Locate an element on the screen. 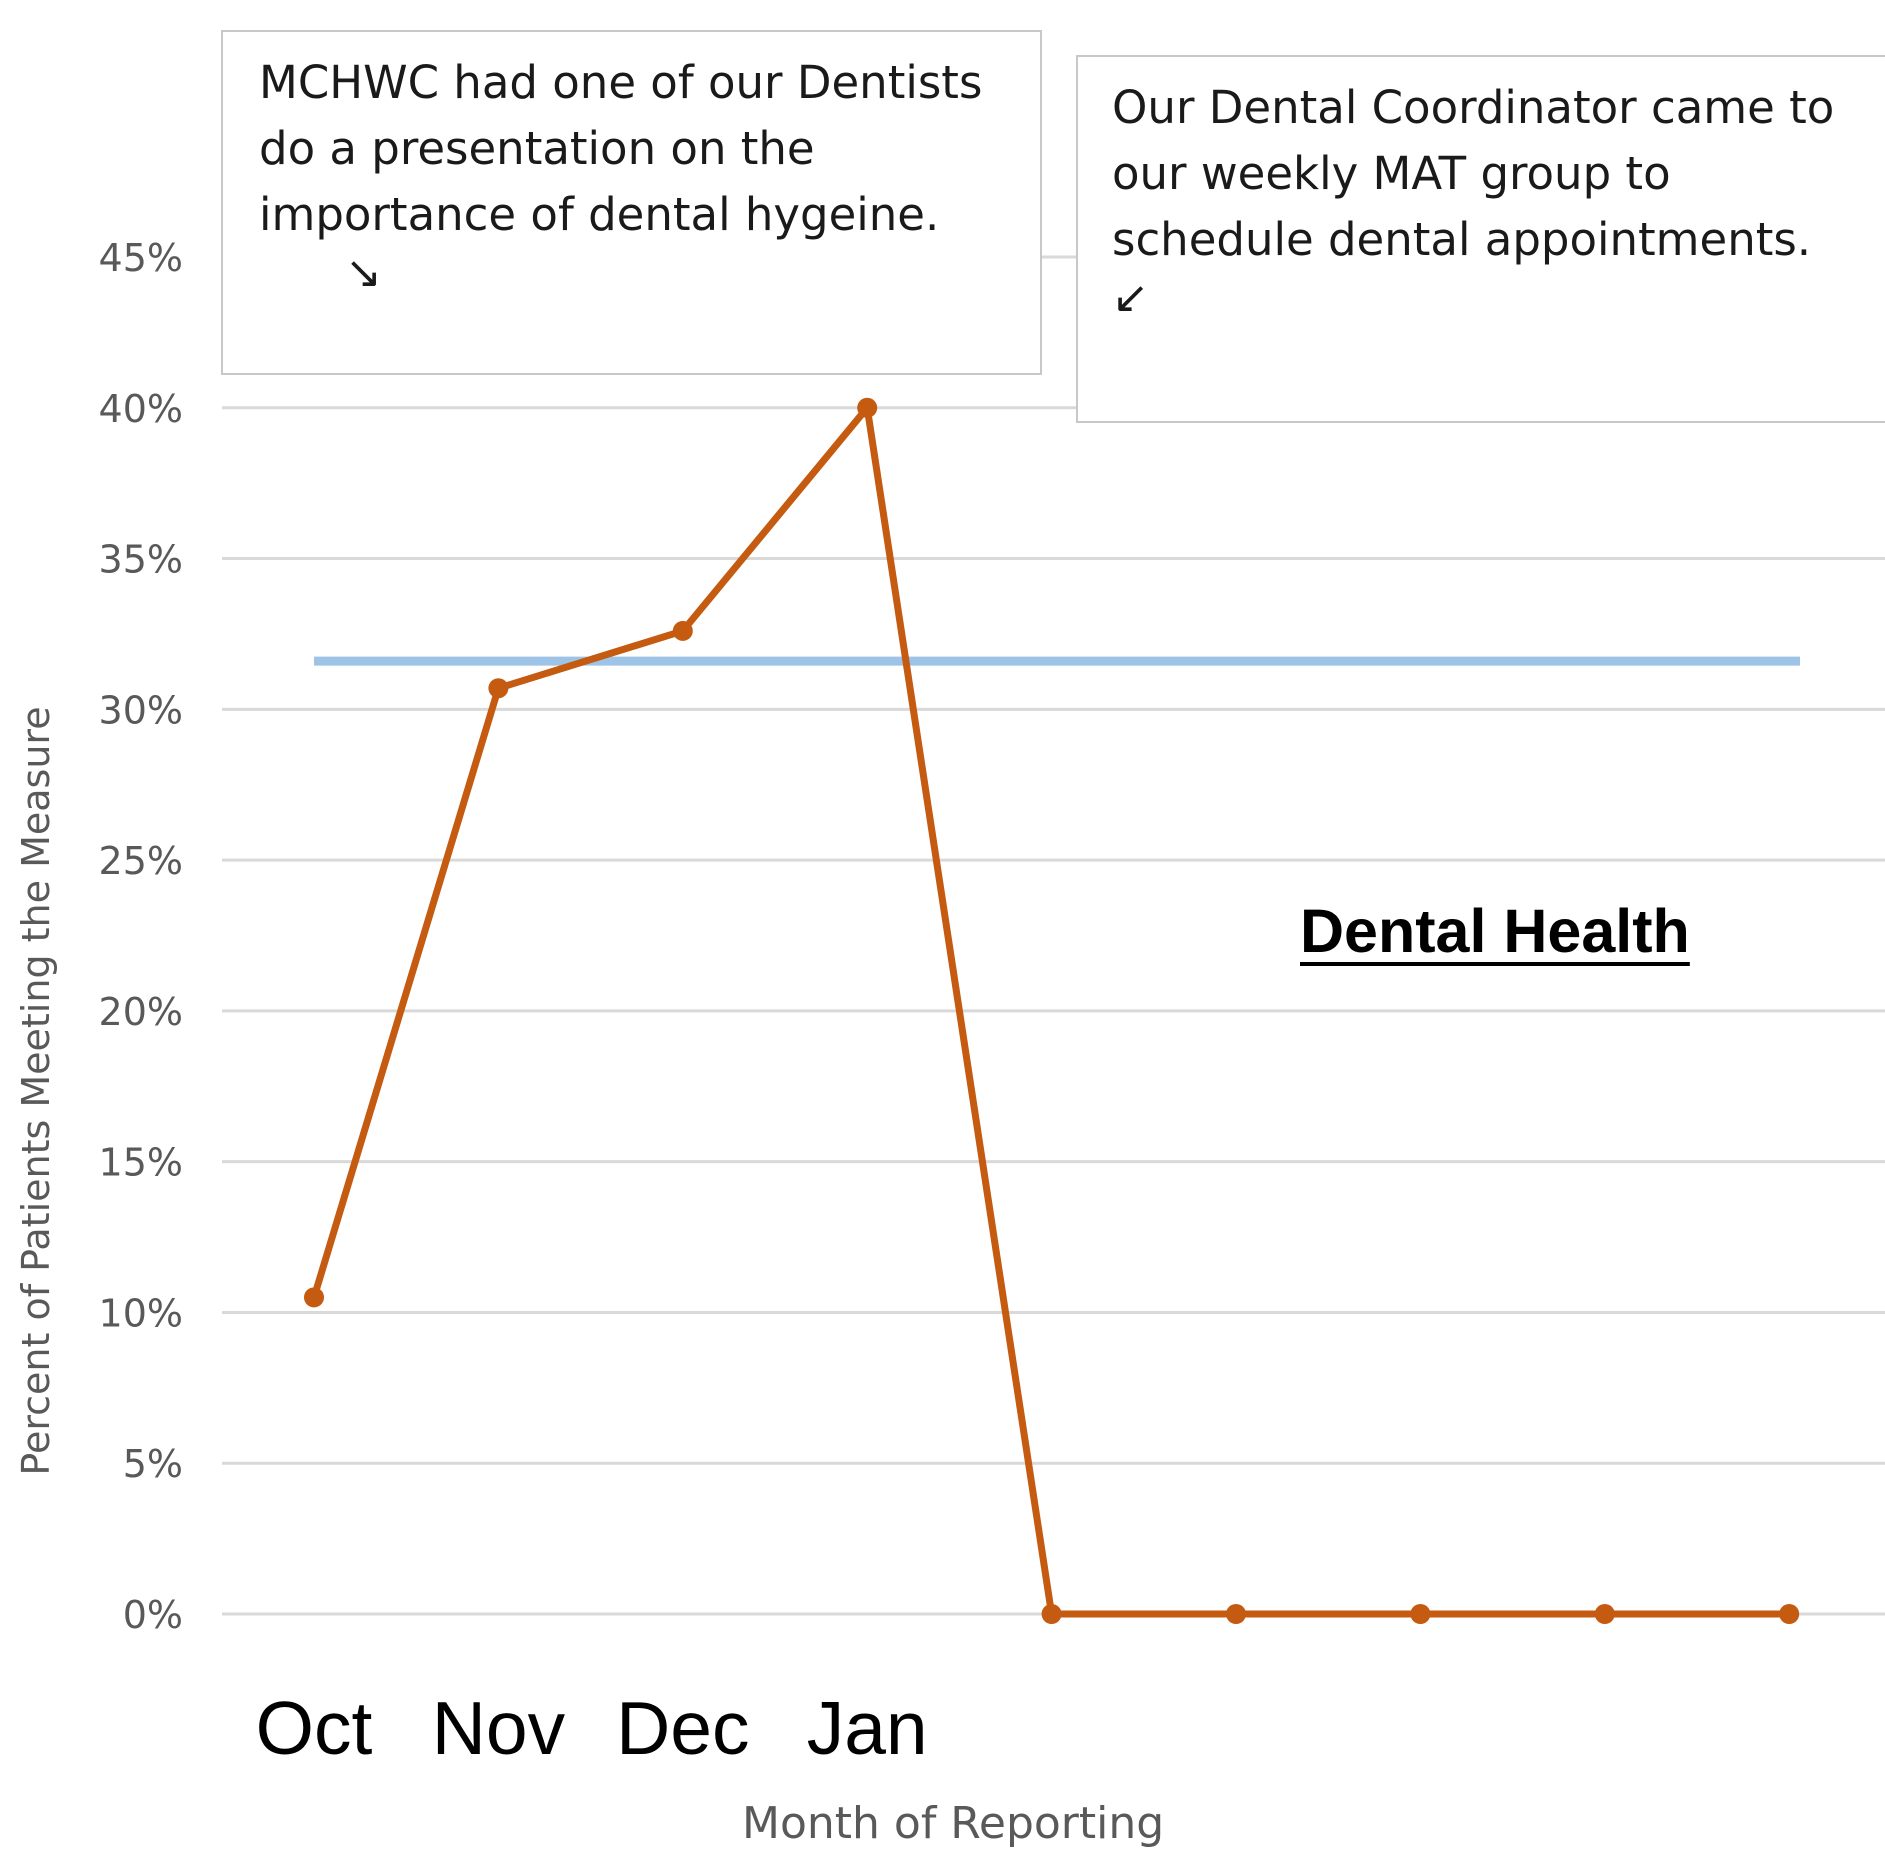 The height and width of the screenshot is (1849, 1885). x-tick-label: Nov is located at coordinates (499, 1728).